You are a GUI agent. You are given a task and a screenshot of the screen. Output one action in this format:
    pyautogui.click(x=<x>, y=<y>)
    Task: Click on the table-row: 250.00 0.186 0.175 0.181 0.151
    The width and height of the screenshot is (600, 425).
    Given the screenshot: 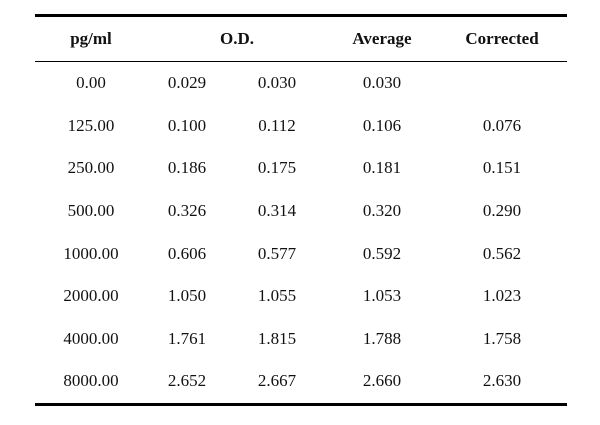 What is the action you would take?
    pyautogui.click(x=301, y=168)
    